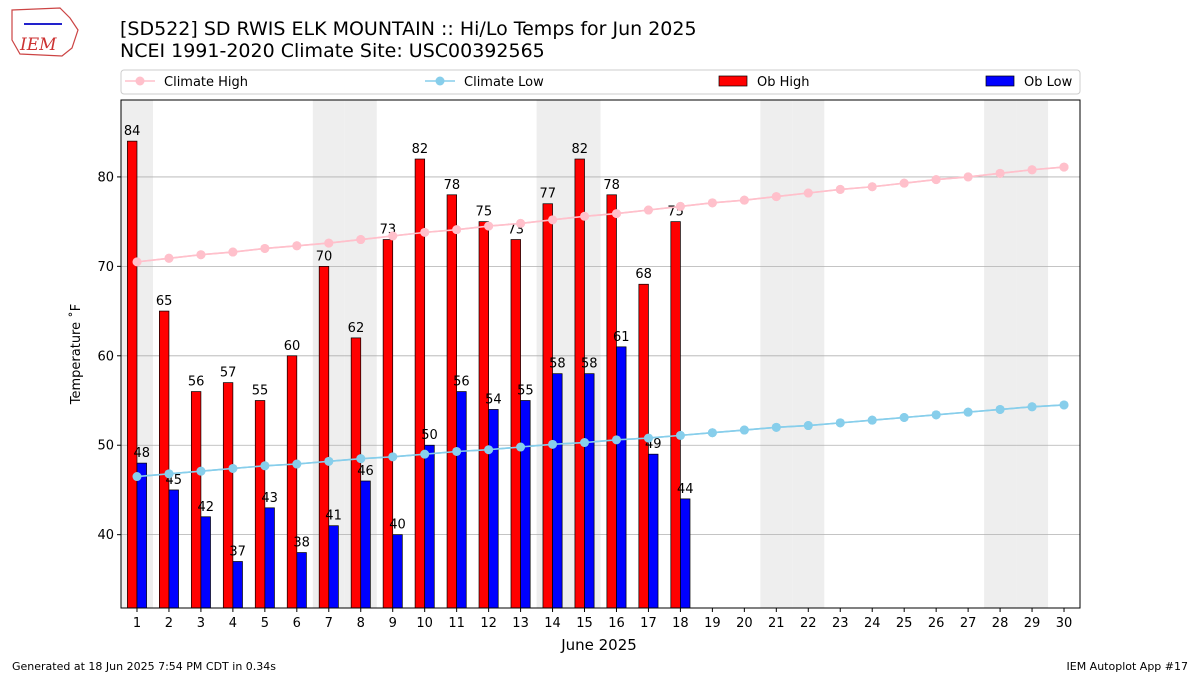  What do you see at coordinates (488, 623) in the screenshot?
I see `x-tick-label: 12` at bounding box center [488, 623].